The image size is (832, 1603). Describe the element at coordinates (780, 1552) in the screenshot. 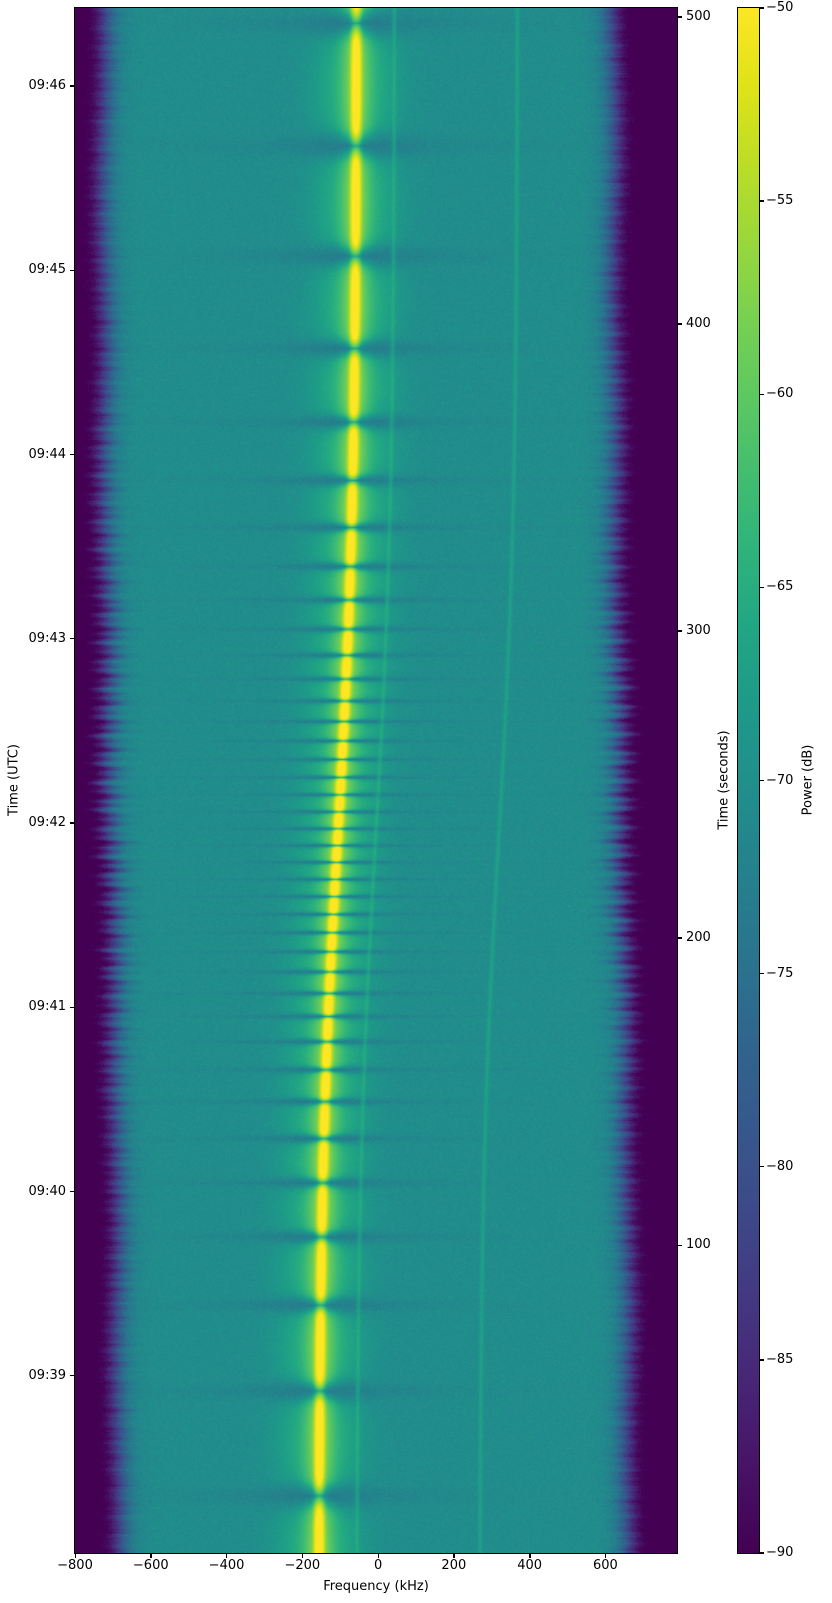

I see `colorbar-tick-label: −90` at that location.